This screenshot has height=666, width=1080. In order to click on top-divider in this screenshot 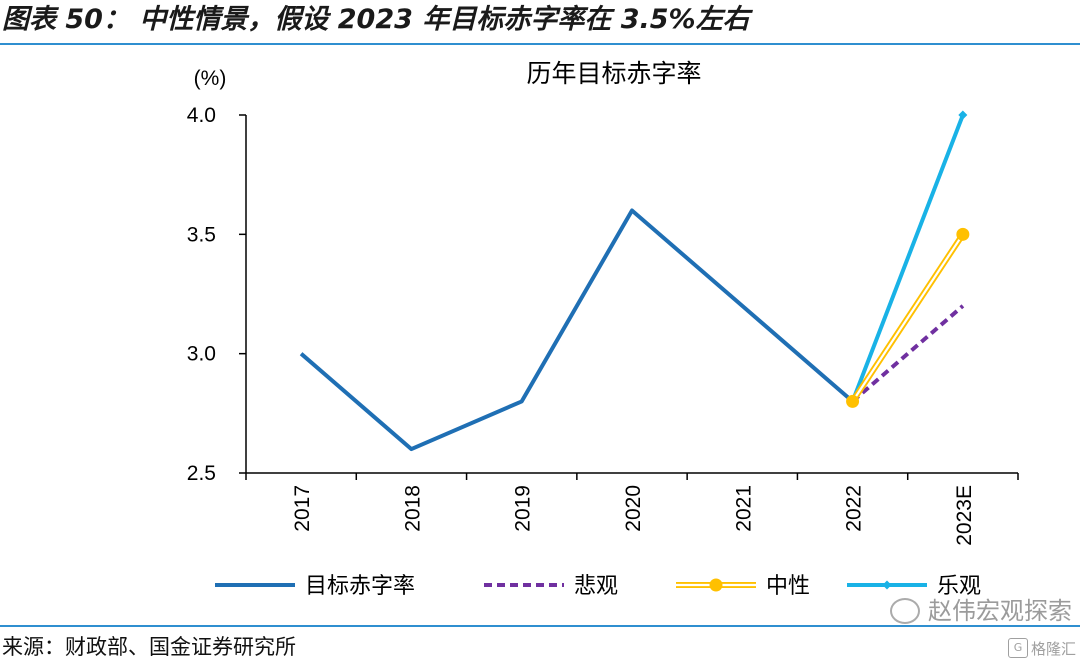, I will do `click(540, 44)`.